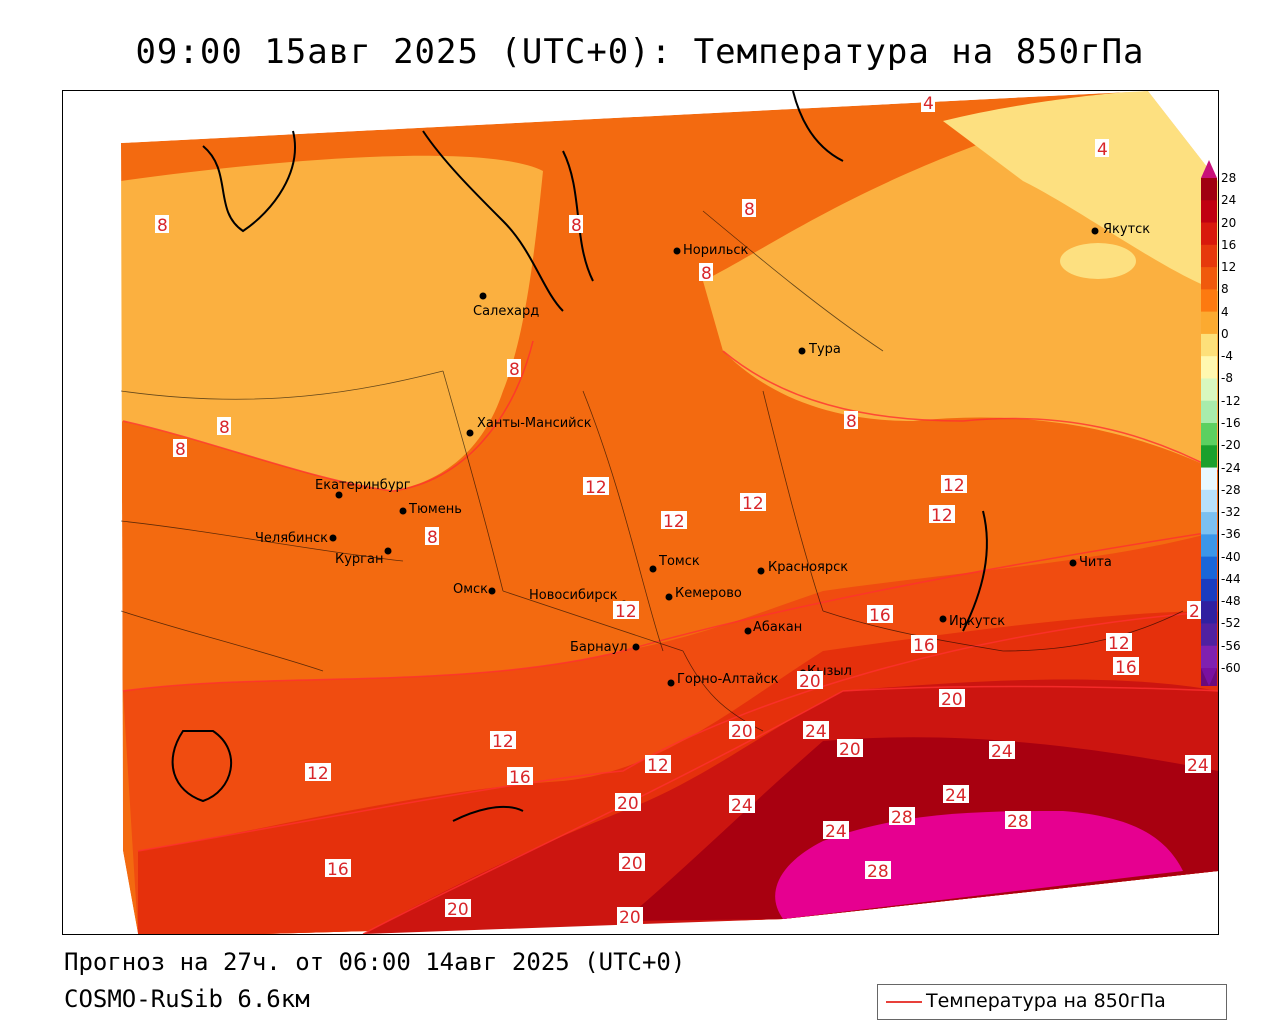  What do you see at coordinates (824, 349) in the screenshot?
I see `svg-text: Тура` at bounding box center [824, 349].